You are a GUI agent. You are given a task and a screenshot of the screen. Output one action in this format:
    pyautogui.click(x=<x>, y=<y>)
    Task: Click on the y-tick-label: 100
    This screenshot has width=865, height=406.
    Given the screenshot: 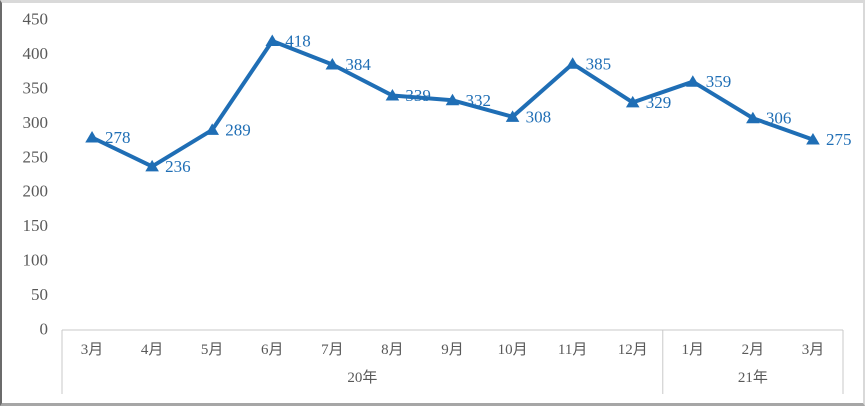 What is the action you would take?
    pyautogui.click(x=36, y=260)
    